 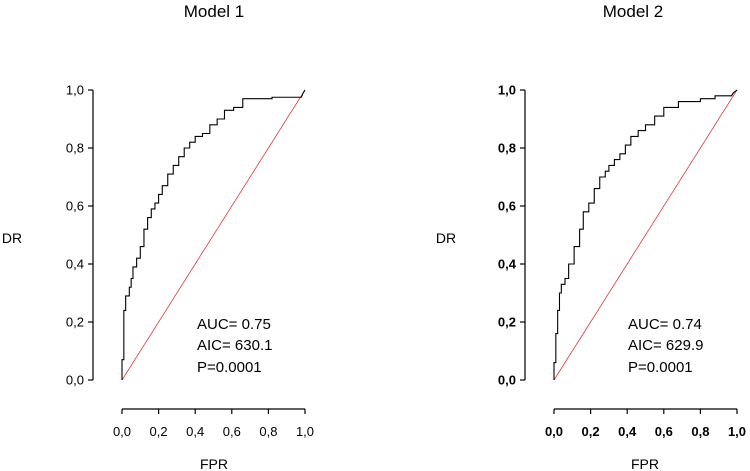 I want to click on annotation-auc: AUC= 0.75, so click(x=234, y=324).